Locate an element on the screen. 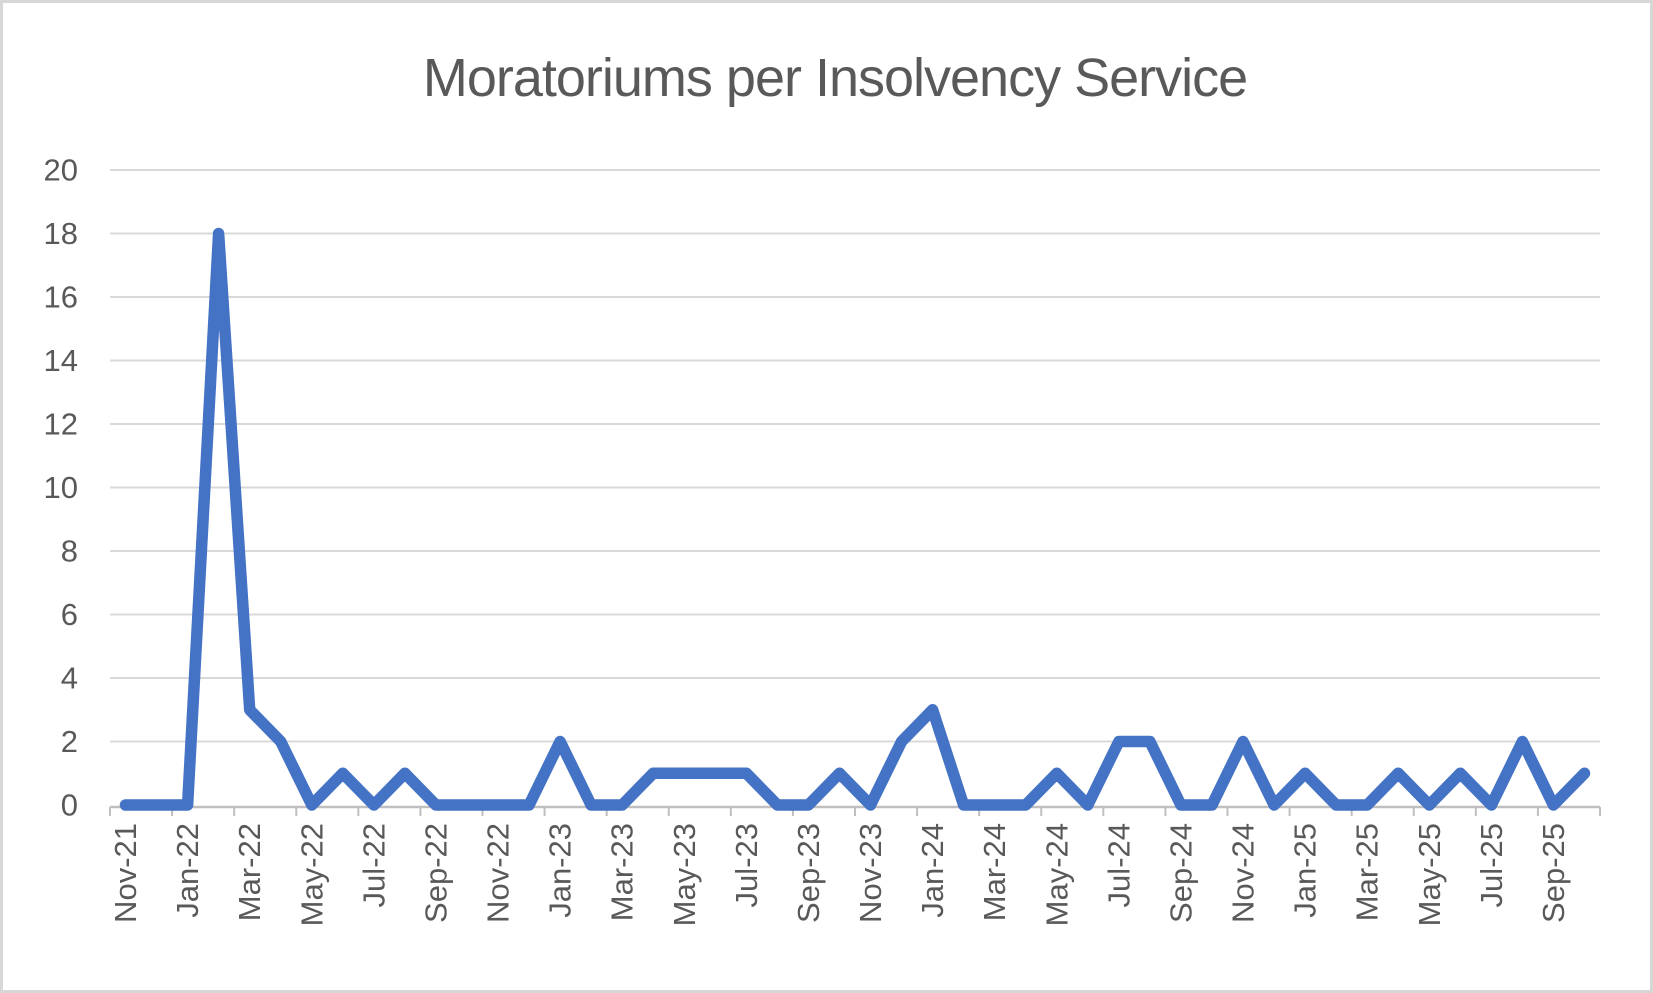 The width and height of the screenshot is (1653, 993). y-tick-label: 6 is located at coordinates (69, 614).